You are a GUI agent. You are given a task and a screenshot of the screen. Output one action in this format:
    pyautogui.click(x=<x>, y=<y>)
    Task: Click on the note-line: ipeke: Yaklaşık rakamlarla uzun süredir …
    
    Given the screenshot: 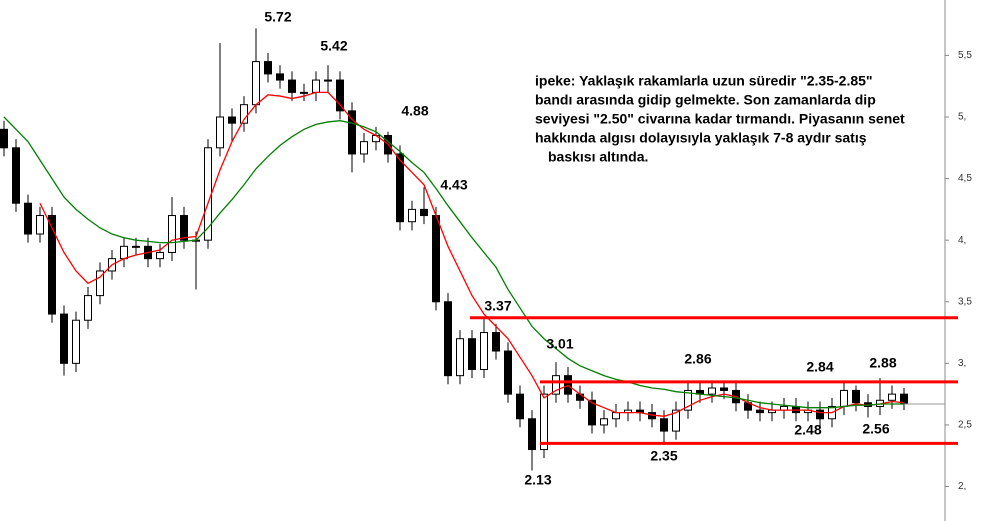 What is the action you would take?
    pyautogui.click(x=704, y=81)
    